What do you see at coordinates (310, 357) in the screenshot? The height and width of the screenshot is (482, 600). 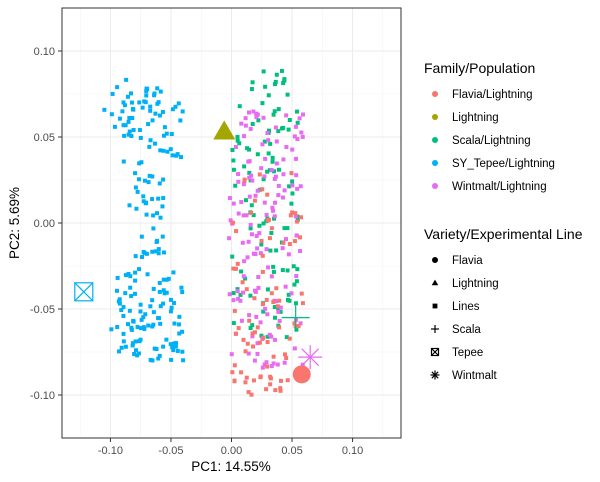 I see `parent-marker-wintmalt` at bounding box center [310, 357].